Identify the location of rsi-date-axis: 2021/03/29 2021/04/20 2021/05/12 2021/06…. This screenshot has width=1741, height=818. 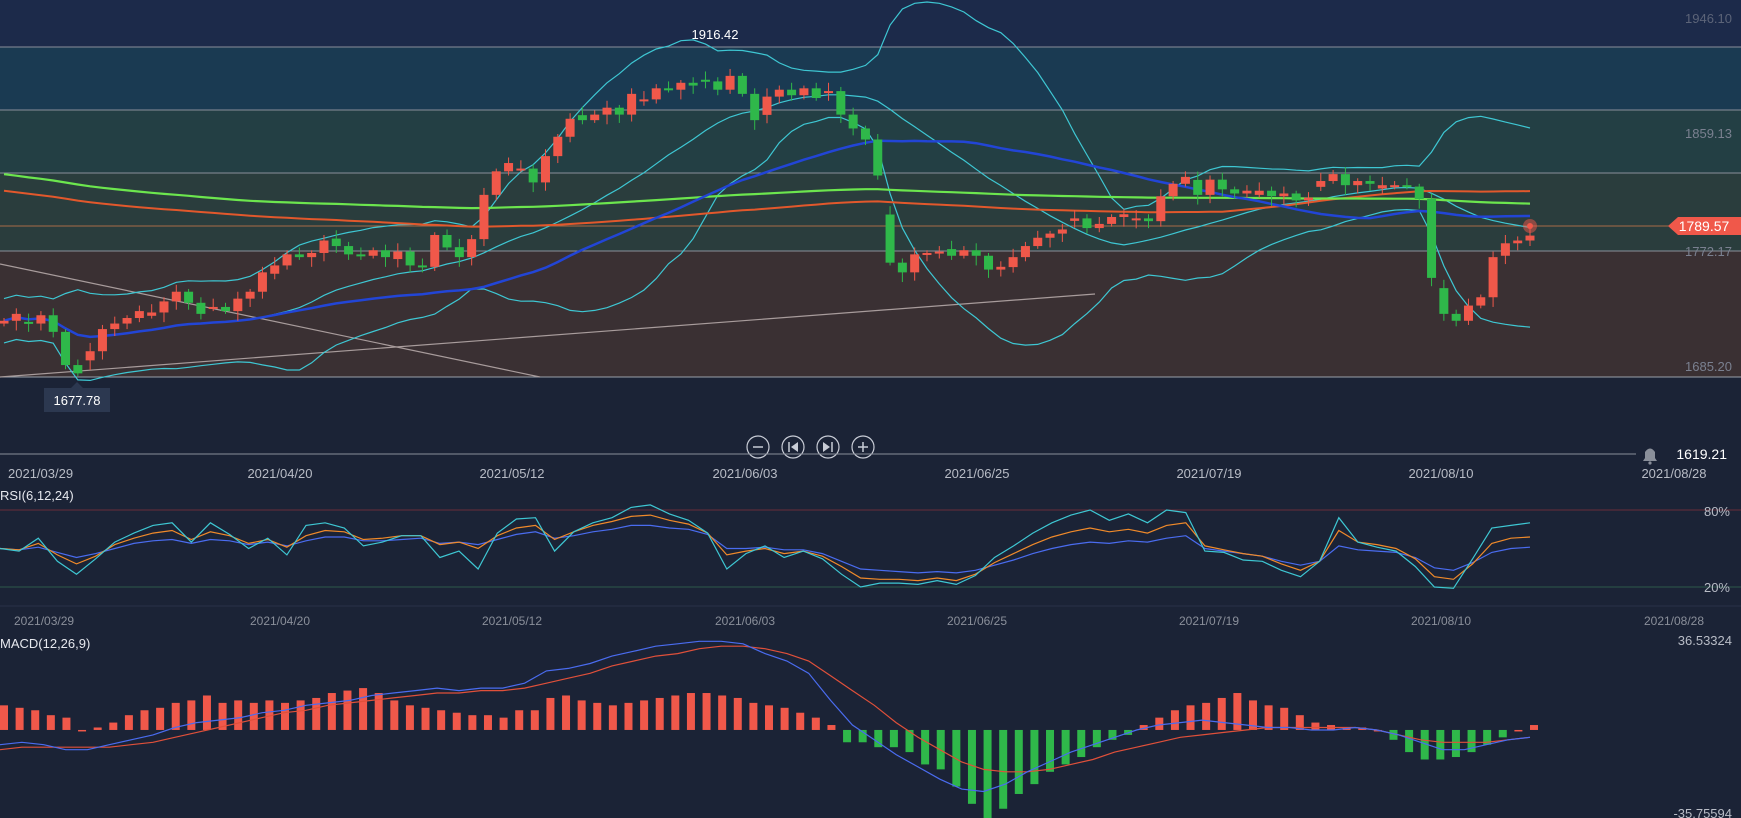
(859, 621).